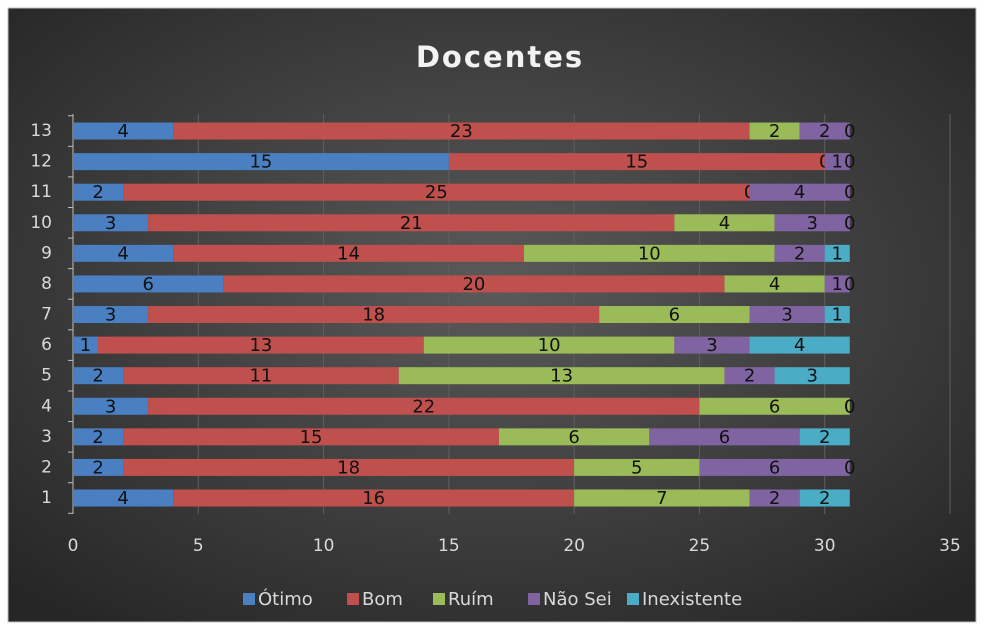 The image size is (984, 634). I want to click on data-label: 16, so click(373, 498).